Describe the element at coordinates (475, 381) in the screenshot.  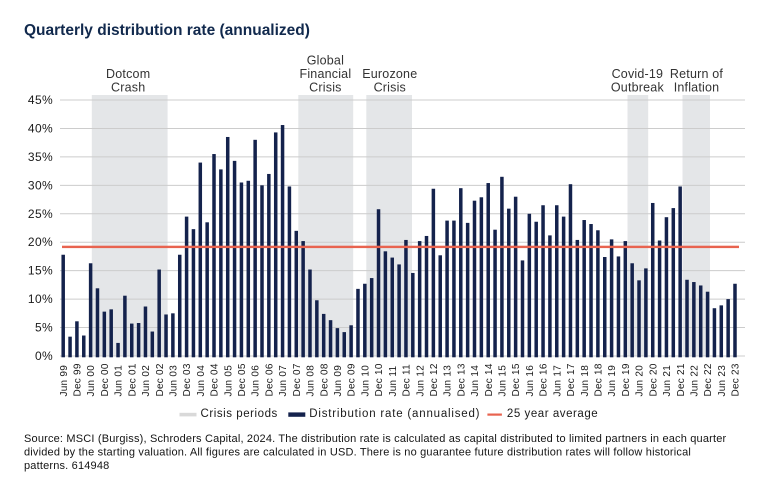
I see `svg-text: Jun 14` at that location.